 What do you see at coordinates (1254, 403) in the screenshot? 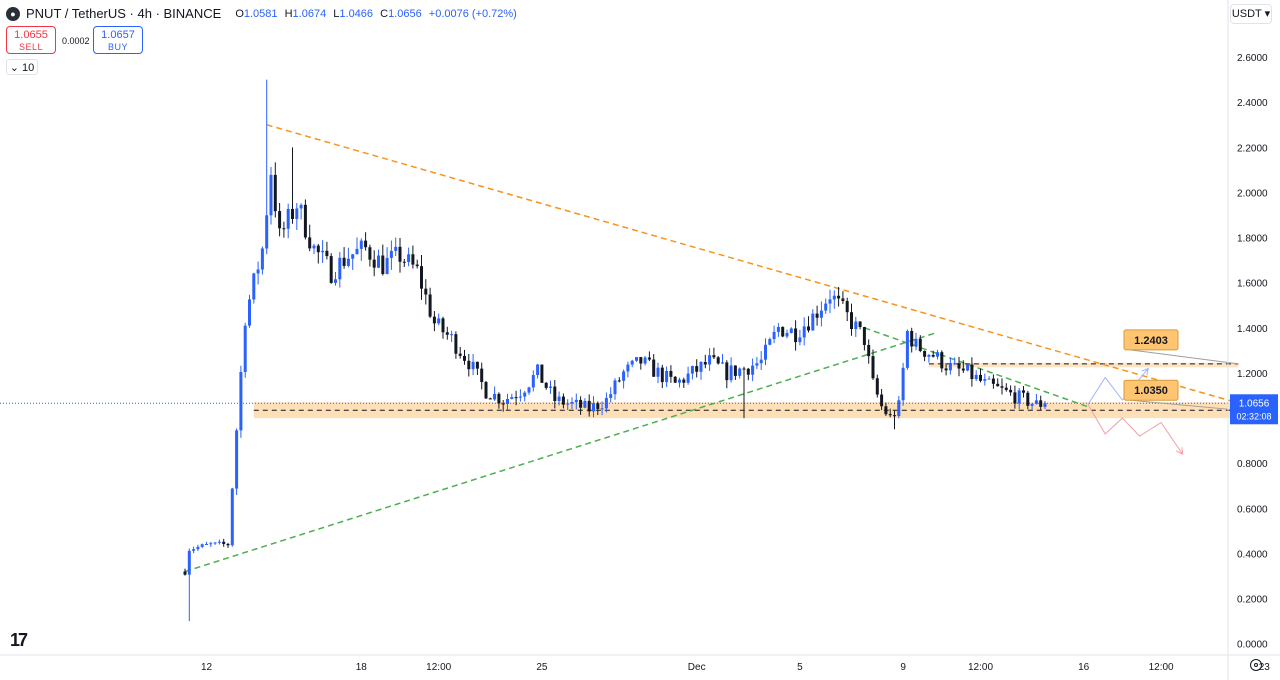
I see `last-price-value: 1.0656` at bounding box center [1254, 403].